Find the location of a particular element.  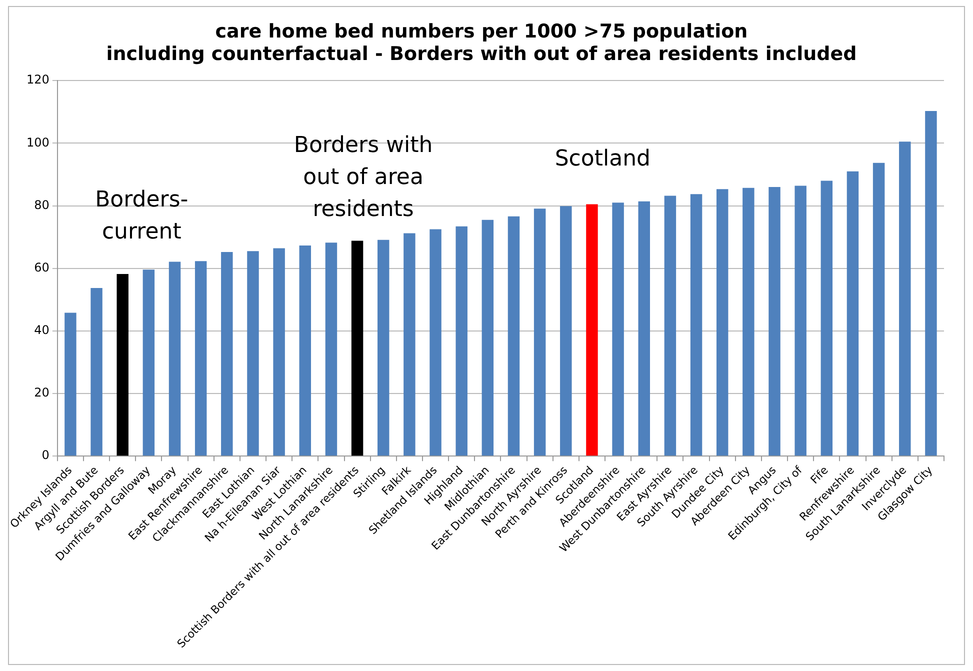

y-tick-label: 0 is located at coordinates (46, 455).